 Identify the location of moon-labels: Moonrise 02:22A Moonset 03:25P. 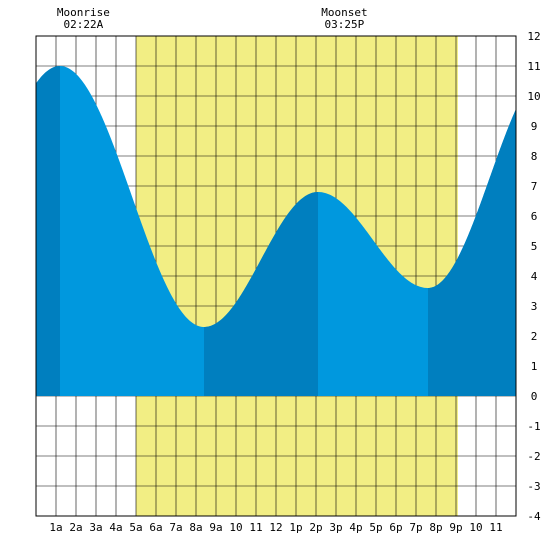
(212, 18).